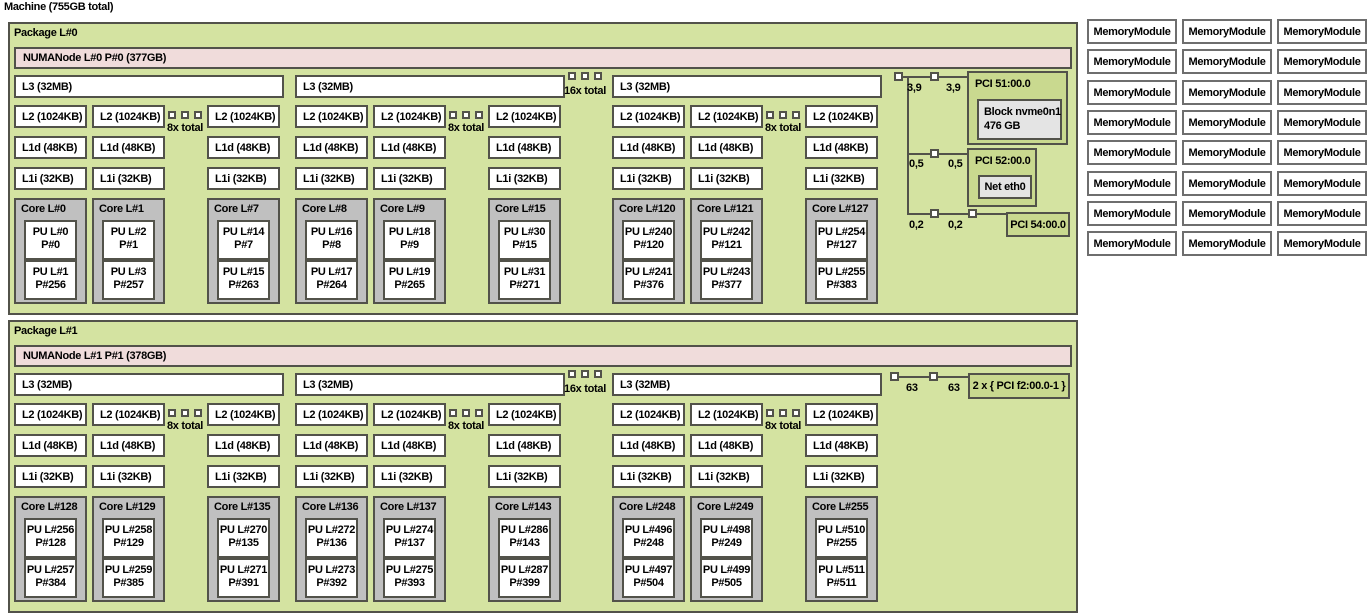 This screenshot has width=1371, height=615. Describe the element at coordinates (128, 245) in the screenshot. I see `pu-physical-label: P#1` at that location.